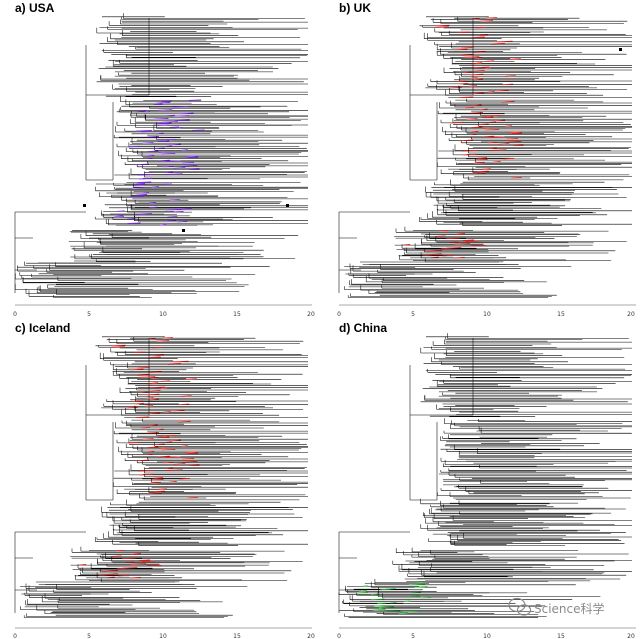  Describe the element at coordinates (163, 636) in the screenshot. I see `x-tick-label: 10` at that location.